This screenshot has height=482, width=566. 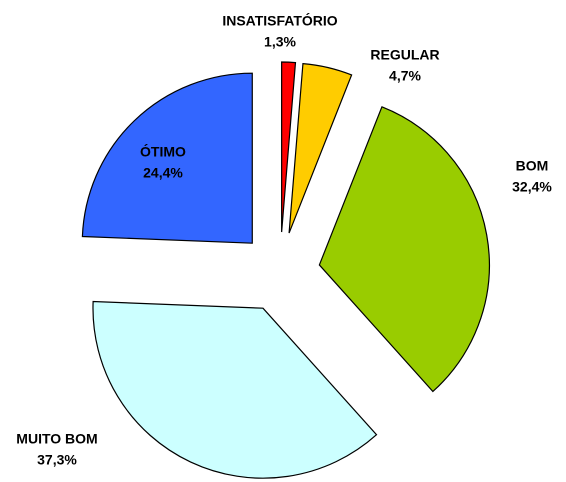 What do you see at coordinates (404, 55) in the screenshot?
I see `slice-label: REGULAR` at bounding box center [404, 55].